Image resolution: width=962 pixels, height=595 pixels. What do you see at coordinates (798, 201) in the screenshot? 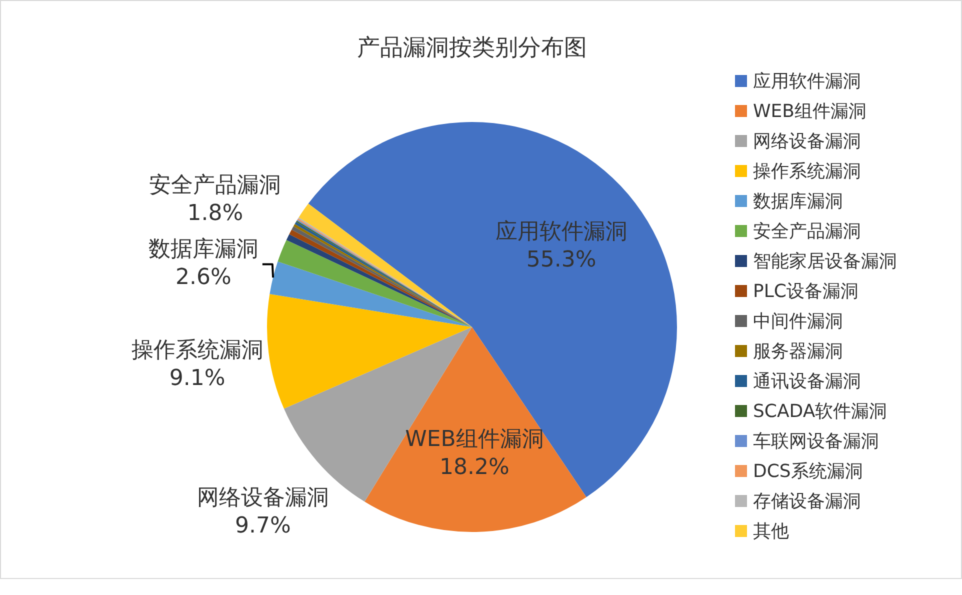
I see `legend-label: 数据库漏洞` at bounding box center [798, 201].